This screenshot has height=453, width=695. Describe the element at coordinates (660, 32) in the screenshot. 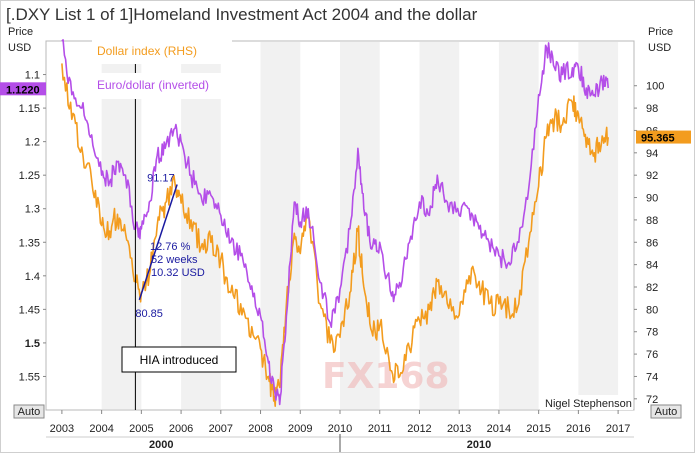

I see `right-axis-label: Price` at that location.